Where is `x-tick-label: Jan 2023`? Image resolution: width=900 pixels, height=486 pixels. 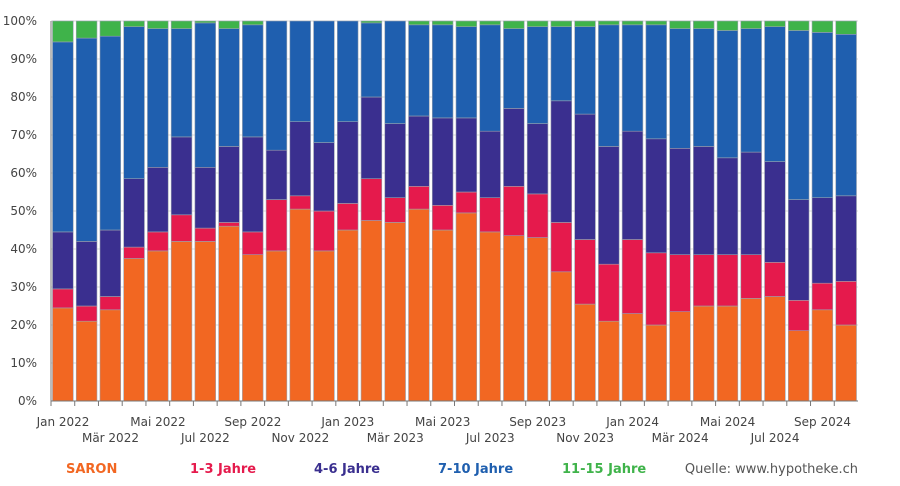
x-tick-label: Jan 2023 is located at coordinates (347, 422).